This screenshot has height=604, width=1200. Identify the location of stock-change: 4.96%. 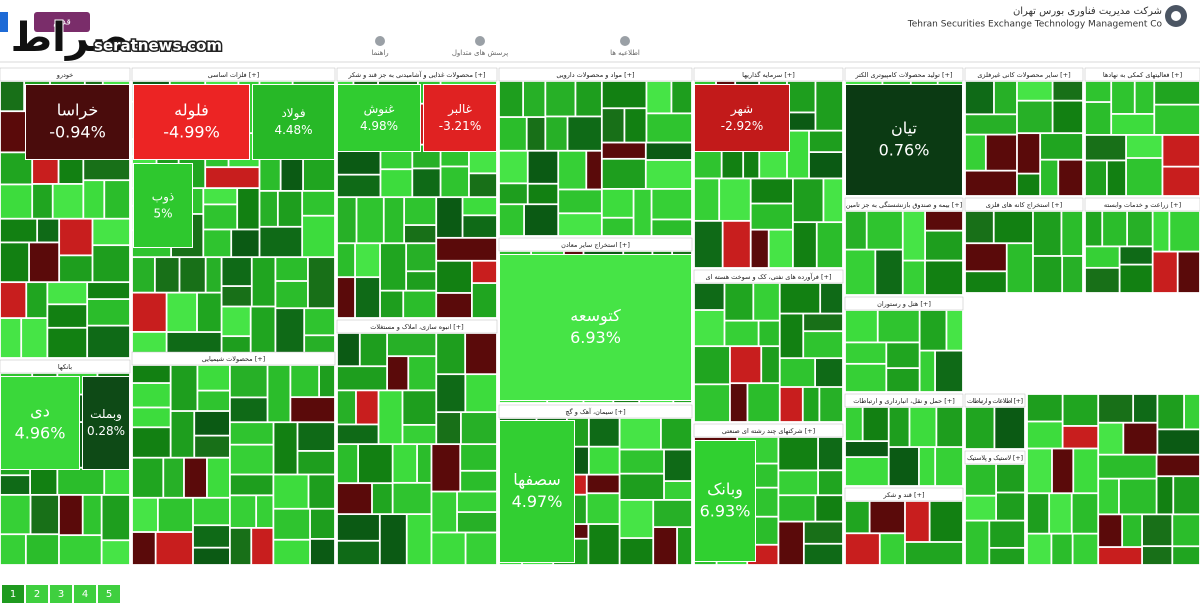
(40, 433).